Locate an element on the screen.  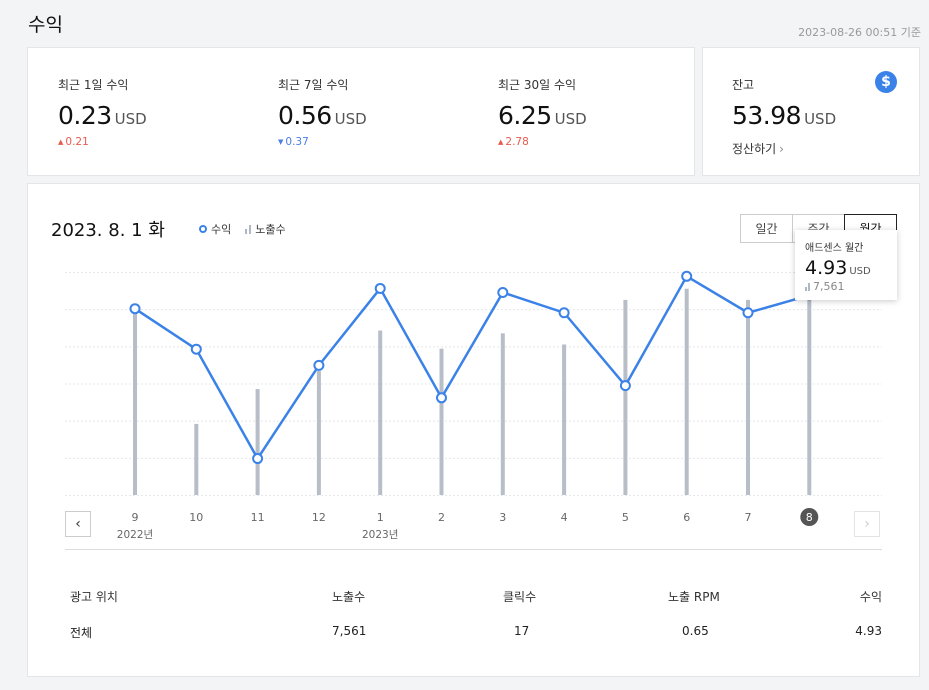
x-tick-label: 3 is located at coordinates (502, 517).